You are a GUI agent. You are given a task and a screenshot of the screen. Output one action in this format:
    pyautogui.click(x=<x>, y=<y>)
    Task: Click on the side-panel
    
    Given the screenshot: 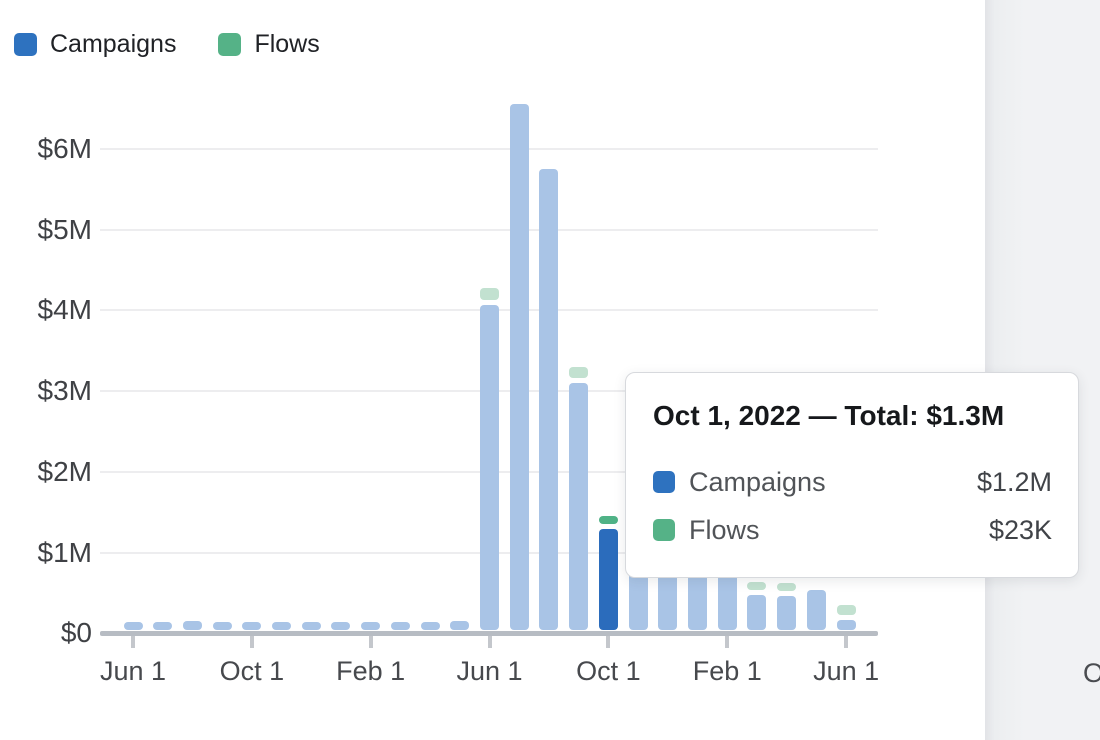 What is the action you would take?
    pyautogui.click(x=1042, y=370)
    